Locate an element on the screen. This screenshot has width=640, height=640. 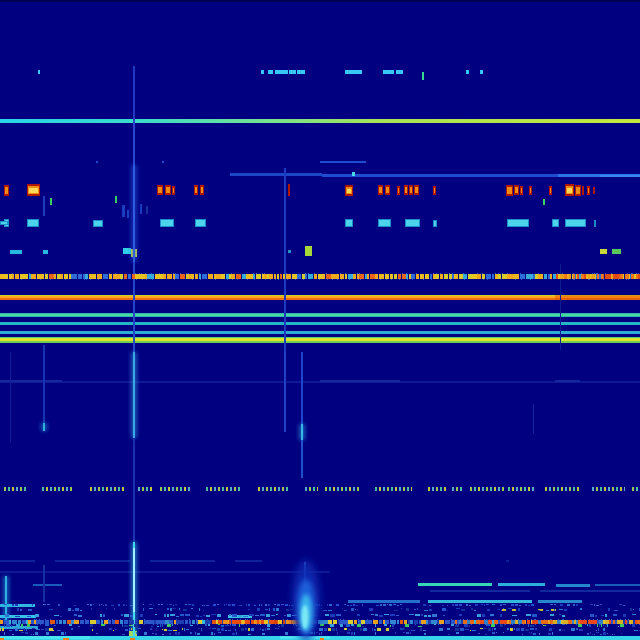
signal-mark is located at coordinates (127, 251).